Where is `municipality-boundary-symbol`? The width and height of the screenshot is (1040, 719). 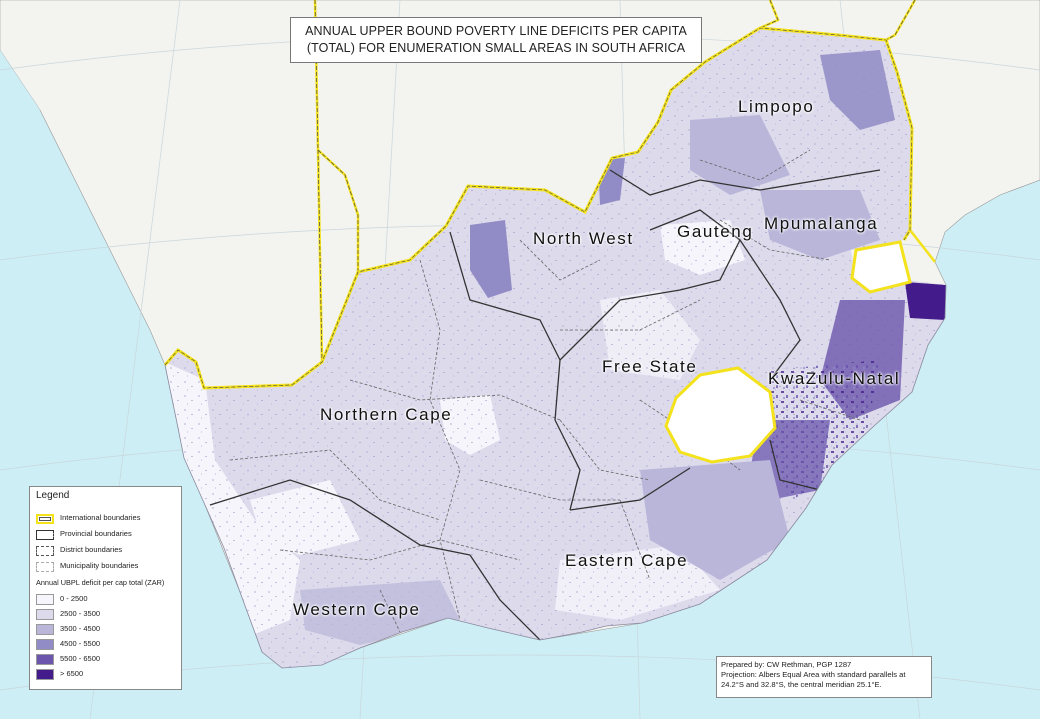 municipality-boundary-symbol is located at coordinates (45, 567).